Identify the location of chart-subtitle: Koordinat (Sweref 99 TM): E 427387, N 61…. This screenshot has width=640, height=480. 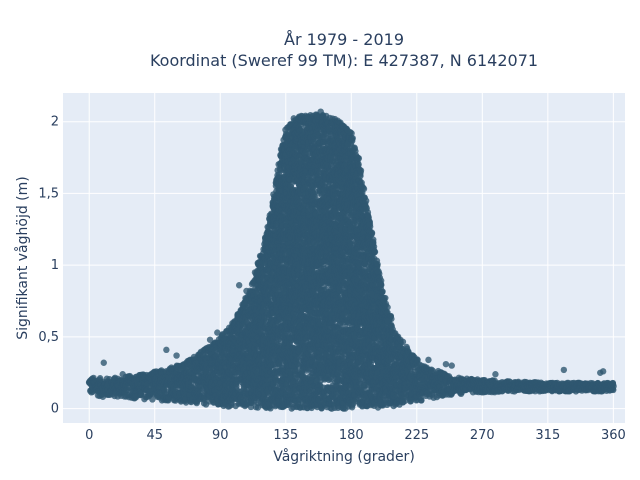
(344, 60).